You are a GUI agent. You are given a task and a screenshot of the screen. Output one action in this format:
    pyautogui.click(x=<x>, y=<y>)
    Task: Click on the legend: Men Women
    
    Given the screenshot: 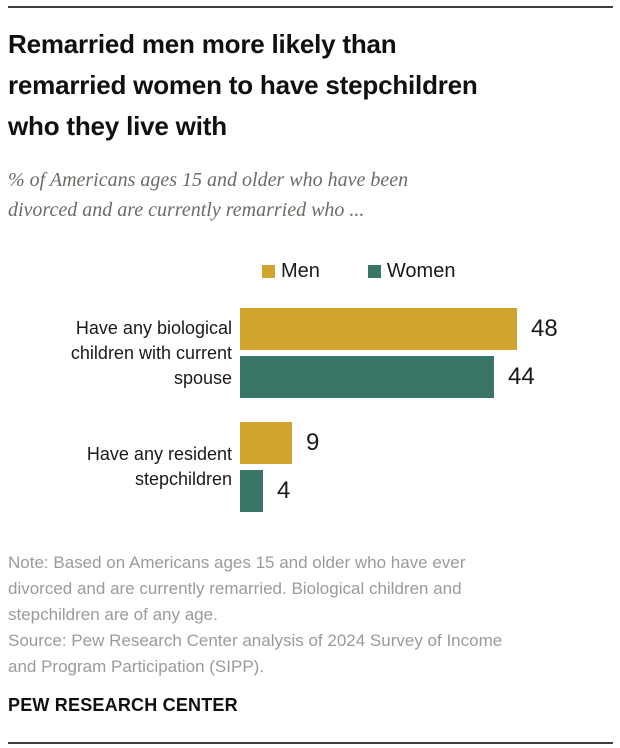 What is the action you would take?
    pyautogui.click(x=437, y=271)
    